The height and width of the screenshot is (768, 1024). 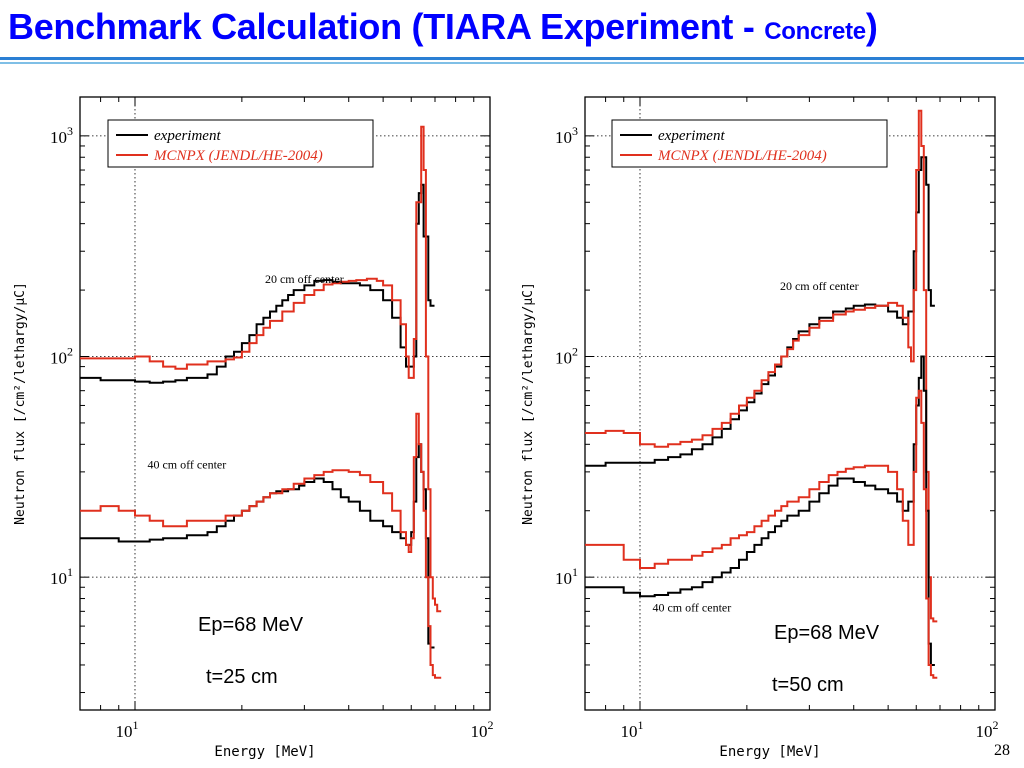 What do you see at coordinates (126, 729) in the screenshot?
I see `left-x-tick-label-0: 10¹` at bounding box center [126, 729].